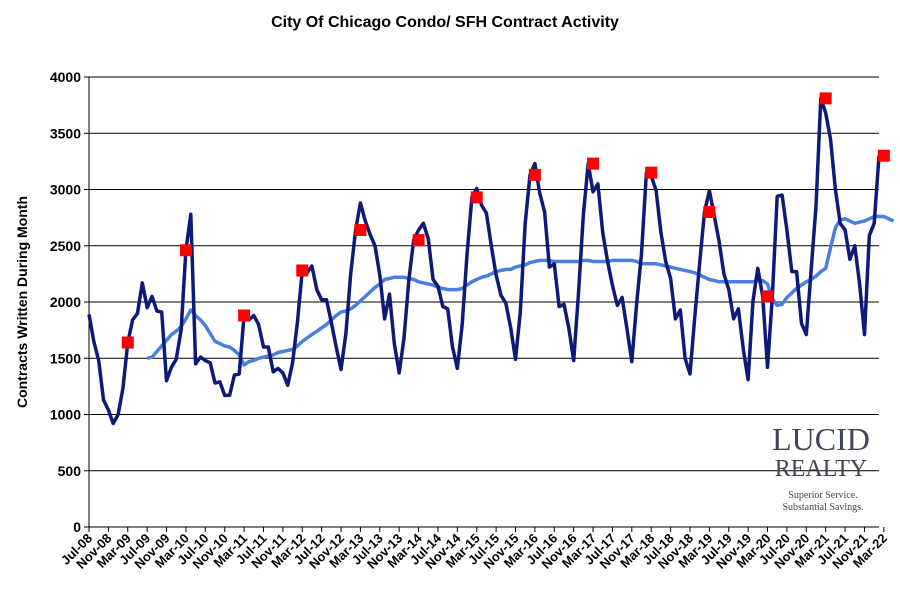 This screenshot has height=599, width=900. Describe the element at coordinates (65, 302) in the screenshot. I see `y-tick-label: 2000` at that location.